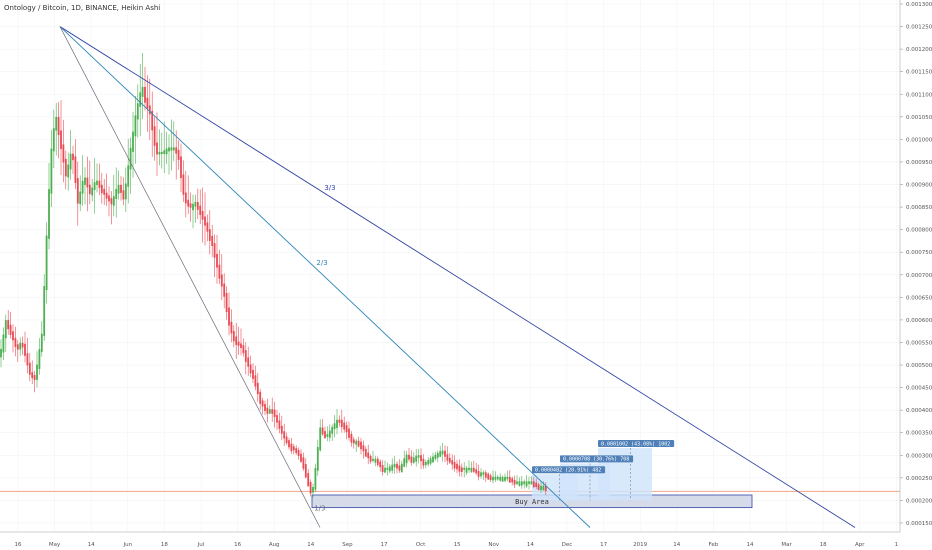 Image resolution: width=932 pixels, height=550 pixels. I want to click on fan-line-label: 2/3, so click(321, 263).